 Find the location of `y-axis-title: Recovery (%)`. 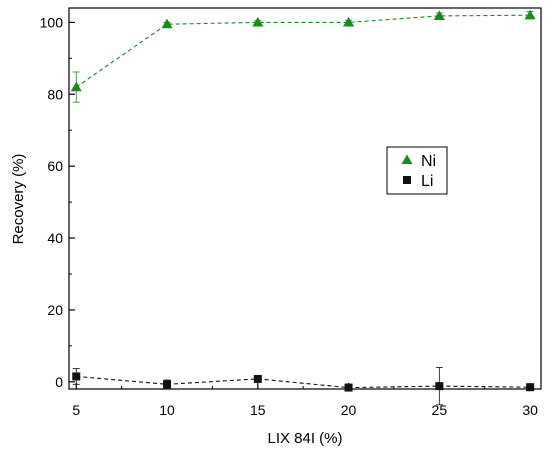

y-axis-title: Recovery (%) is located at coordinates (18, 199).